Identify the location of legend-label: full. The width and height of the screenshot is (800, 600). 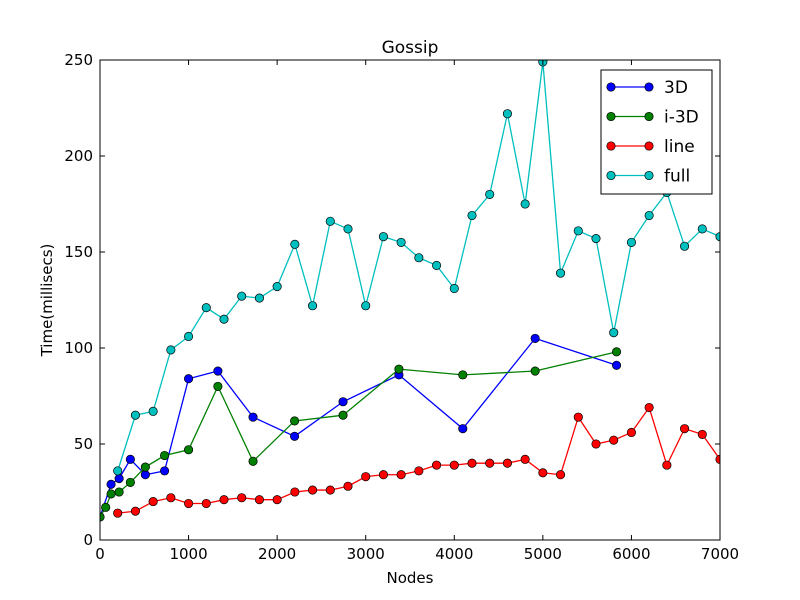
(677, 177).